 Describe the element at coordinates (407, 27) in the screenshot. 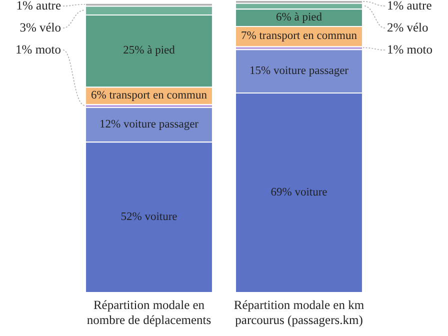

I see `data-label: 2% vélo` at that location.